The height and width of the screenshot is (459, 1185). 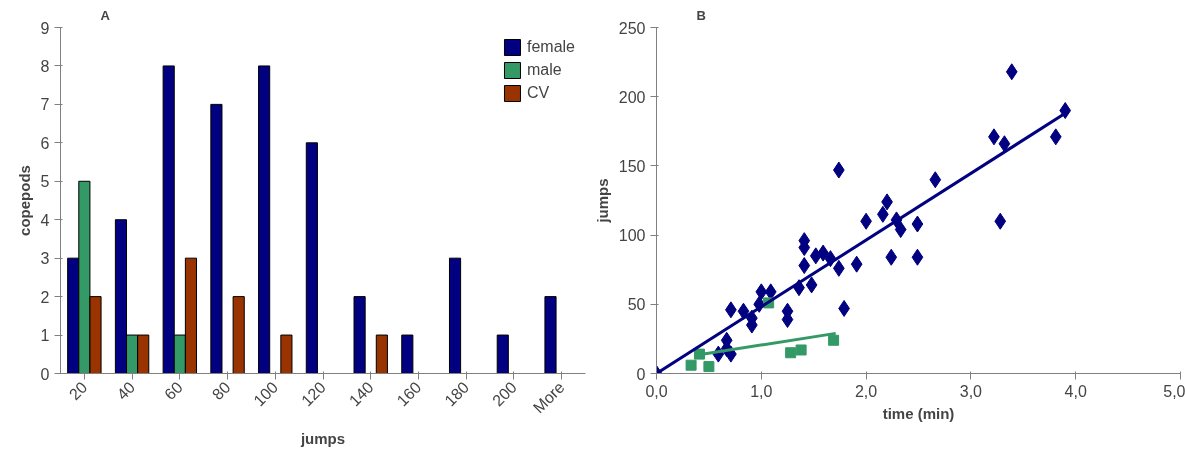 I want to click on y-tick-label: 6, so click(x=45, y=143).